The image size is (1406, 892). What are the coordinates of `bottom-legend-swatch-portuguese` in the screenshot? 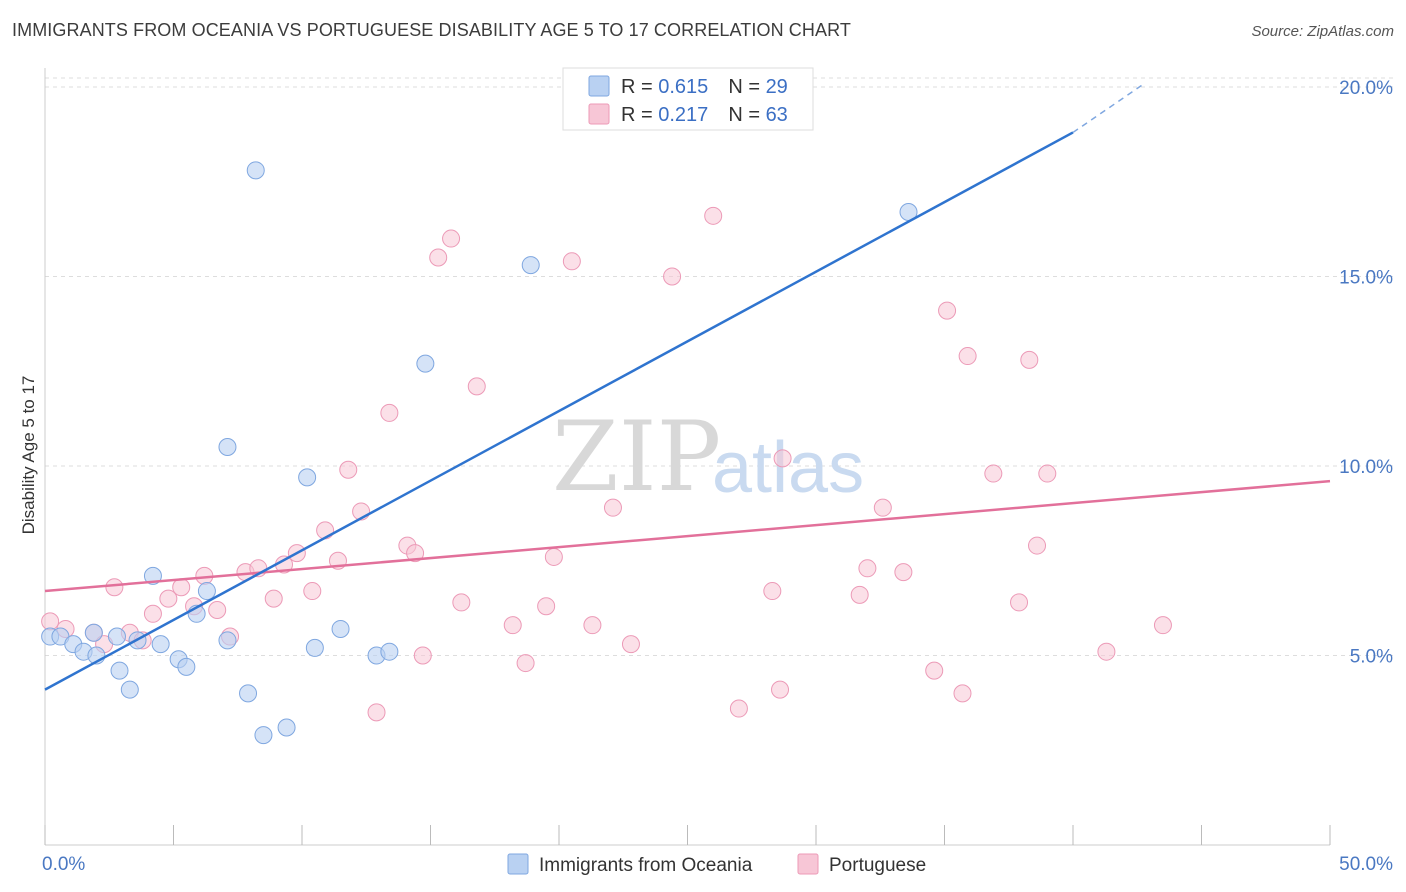 It's located at (808, 864).